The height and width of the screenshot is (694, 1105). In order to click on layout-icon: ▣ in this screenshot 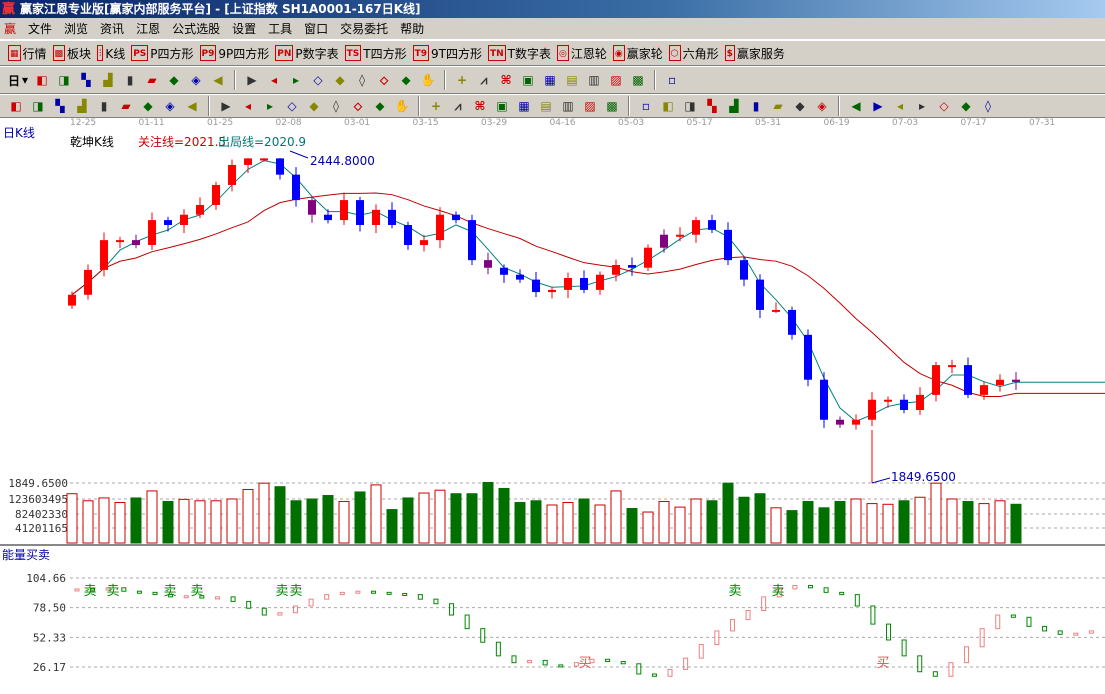, I will do `click(528, 80)`.